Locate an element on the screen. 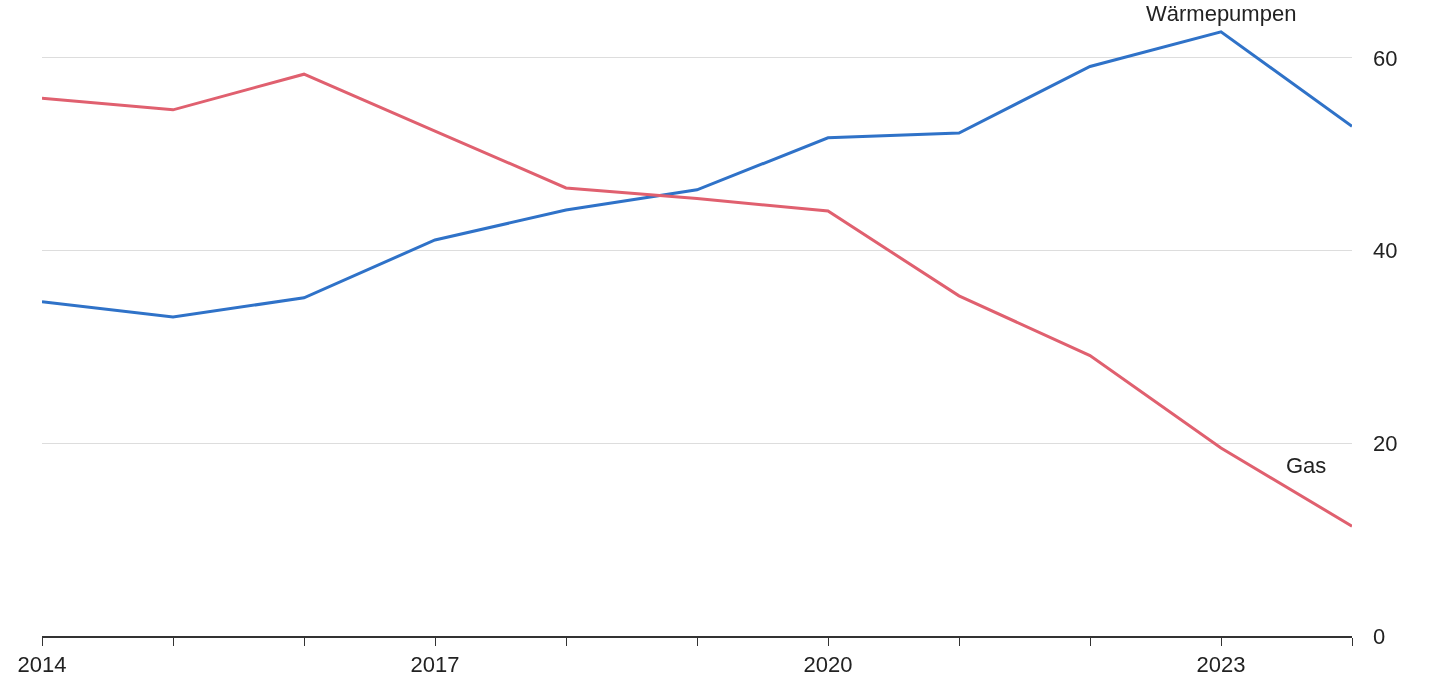 Image resolution: width=1430 pixels, height=684 pixels. y-tick-label: 20 is located at coordinates (1385, 443).